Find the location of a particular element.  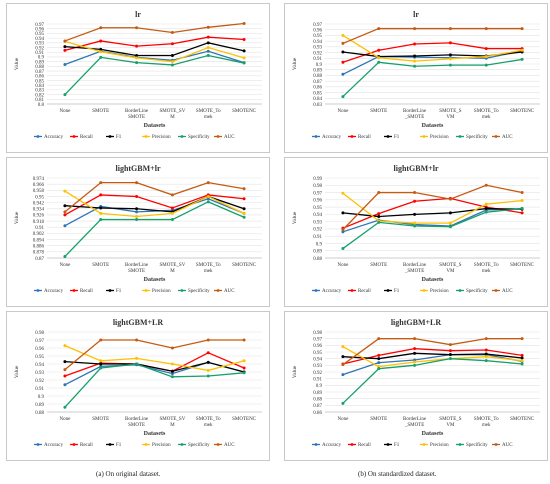

y-tick-label: 0.87 is located at coordinates (39, 259).